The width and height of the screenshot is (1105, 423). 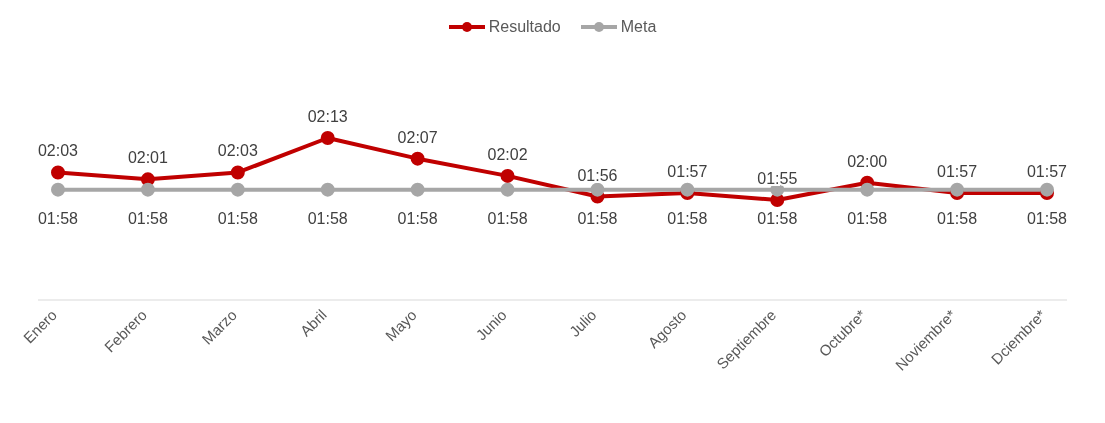 What do you see at coordinates (638, 27) in the screenshot?
I see `legend-label: Meta` at bounding box center [638, 27].